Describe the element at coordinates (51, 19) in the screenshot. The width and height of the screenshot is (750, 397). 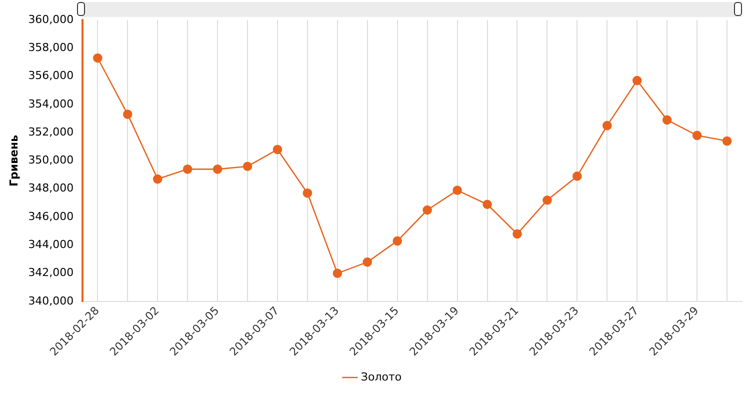
I see `y-tick-label: 360,000` at that location.